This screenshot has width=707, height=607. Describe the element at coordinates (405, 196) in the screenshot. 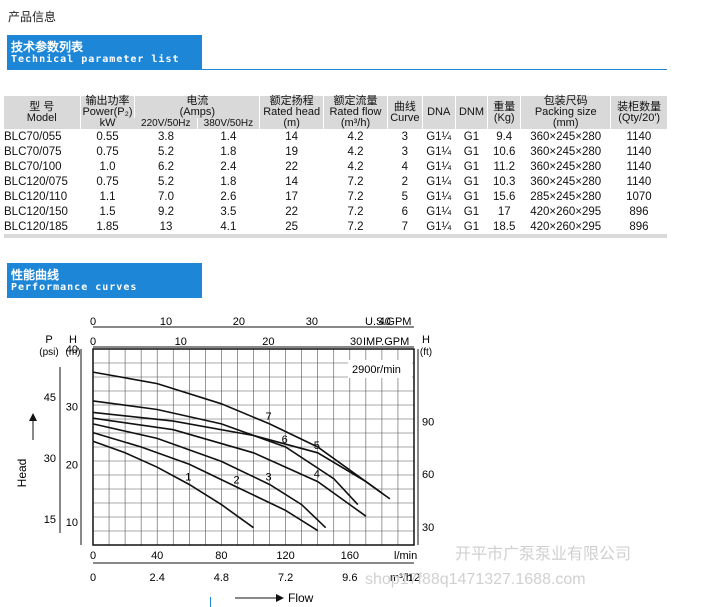

I see `table-cell: 5` at that location.